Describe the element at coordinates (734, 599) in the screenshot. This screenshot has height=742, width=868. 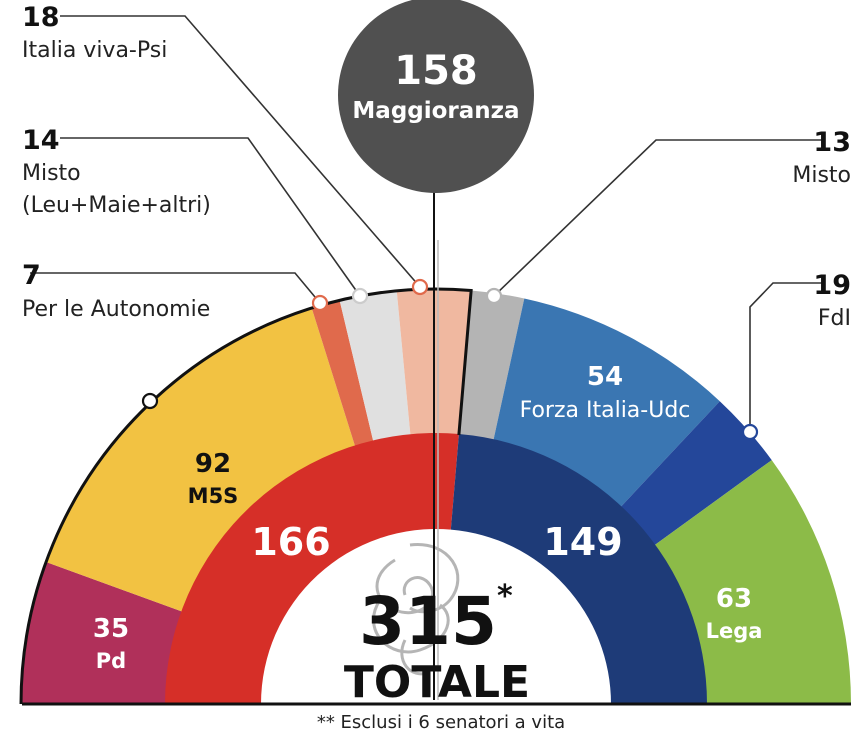
I see `slice-value-lega: 63` at that location.